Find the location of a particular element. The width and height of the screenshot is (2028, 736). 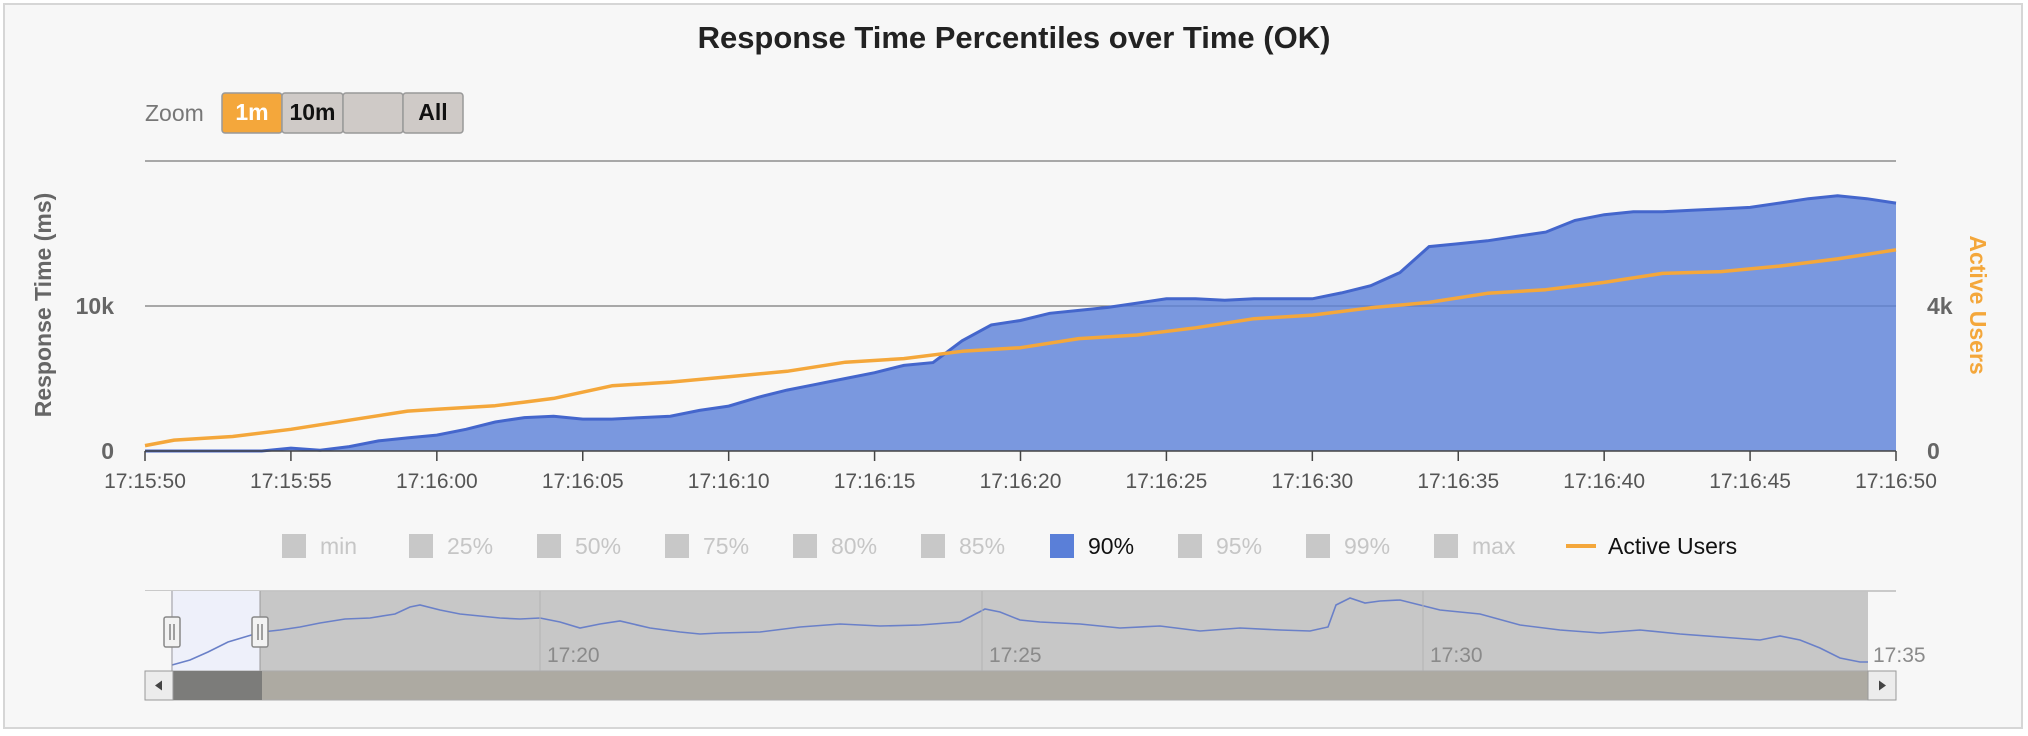

y-axis-left-title: Response Time (ms) is located at coordinates (43, 305).